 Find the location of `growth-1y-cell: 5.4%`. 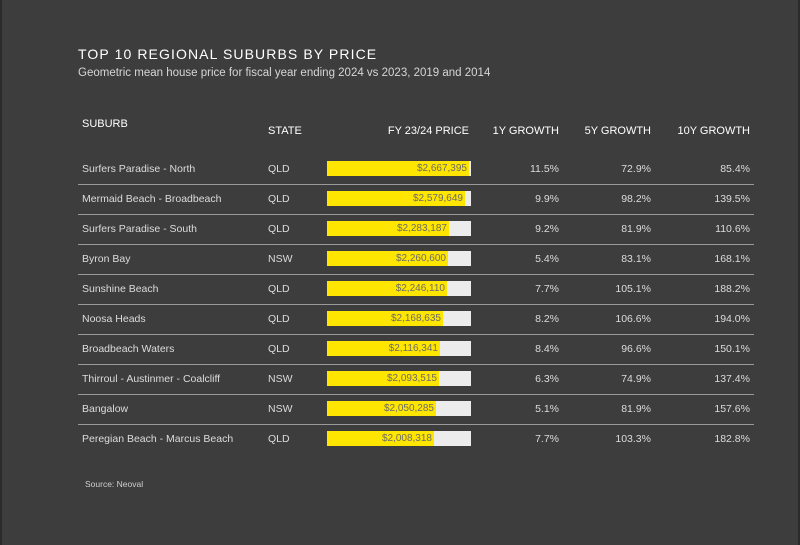

growth-1y-cell: 5.4% is located at coordinates (547, 259).